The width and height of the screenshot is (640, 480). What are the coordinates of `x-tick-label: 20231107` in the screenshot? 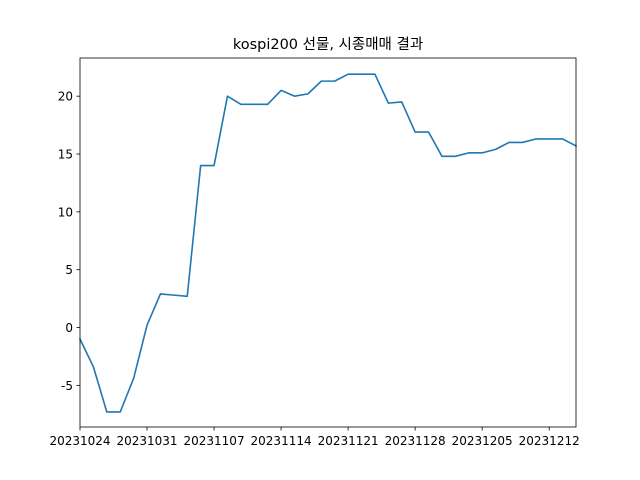 It's located at (214, 441).